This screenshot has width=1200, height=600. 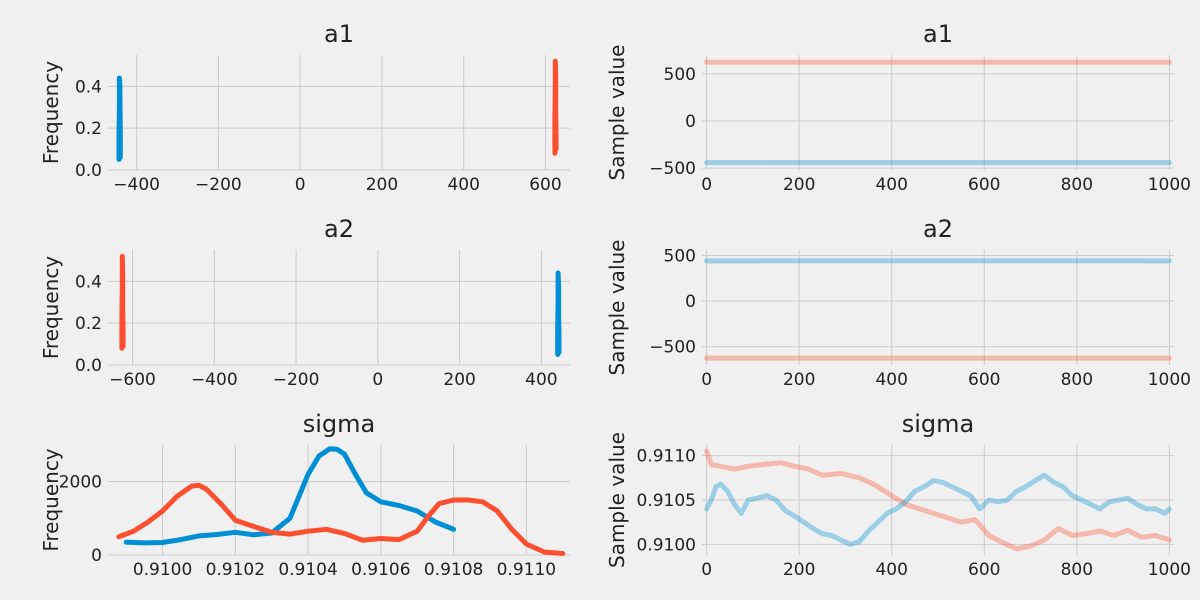 I want to click on a2-trace-xtick-label-1: 200, so click(x=799, y=380).